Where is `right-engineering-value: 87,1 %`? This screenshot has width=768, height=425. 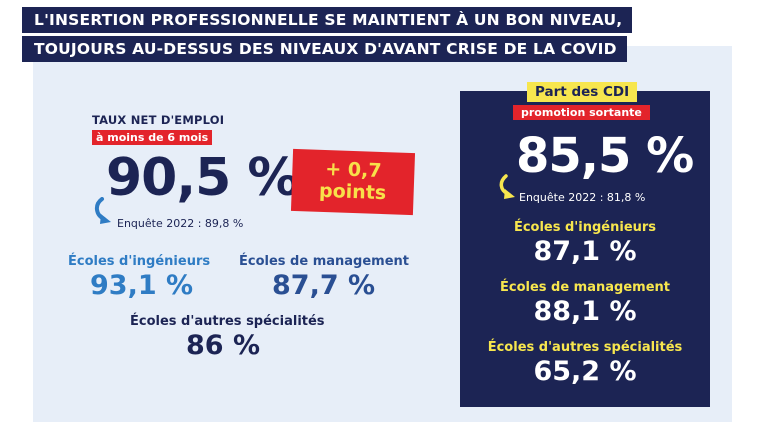
right-engineering-value: 87,1 % is located at coordinates (585, 251).